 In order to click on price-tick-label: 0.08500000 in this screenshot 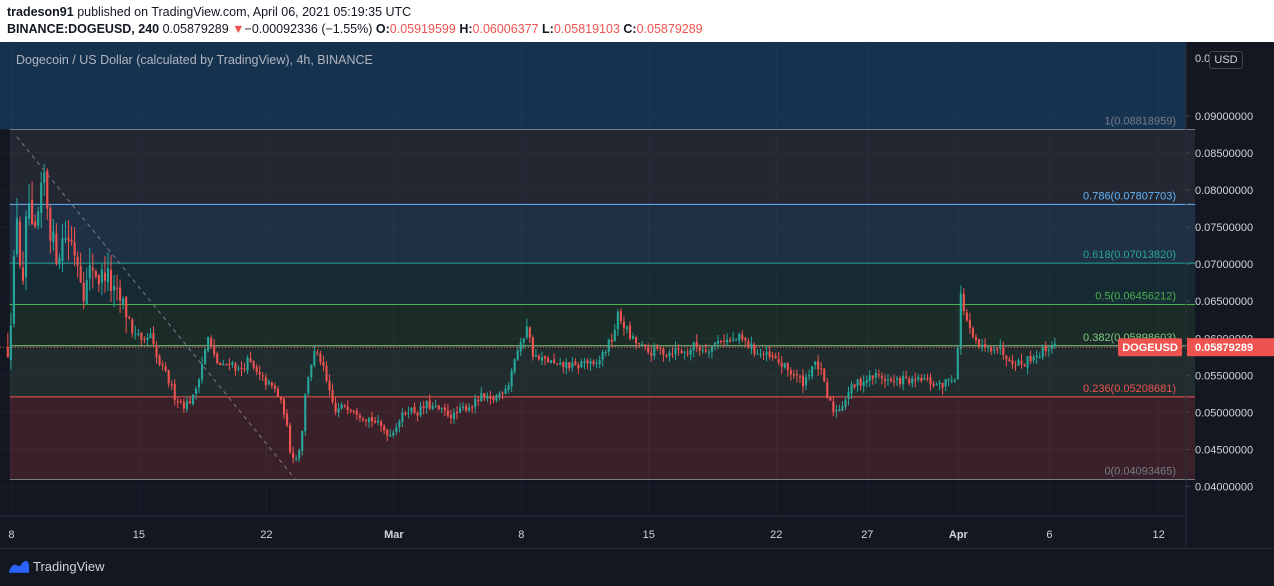, I will do `click(1224, 154)`.